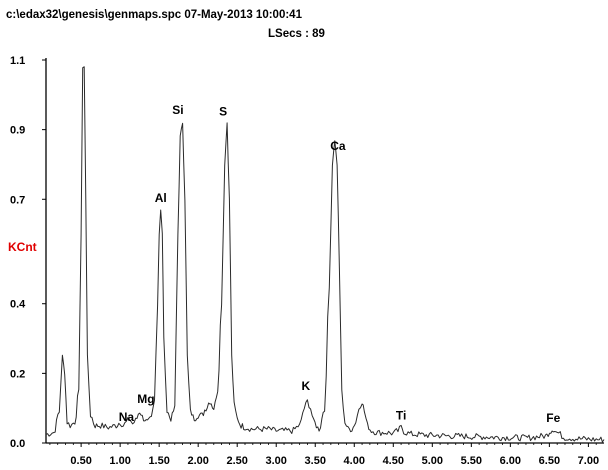 The height and width of the screenshot is (470, 608). What do you see at coordinates (401, 415) in the screenshot?
I see `peak-label-ti: Ti` at bounding box center [401, 415].